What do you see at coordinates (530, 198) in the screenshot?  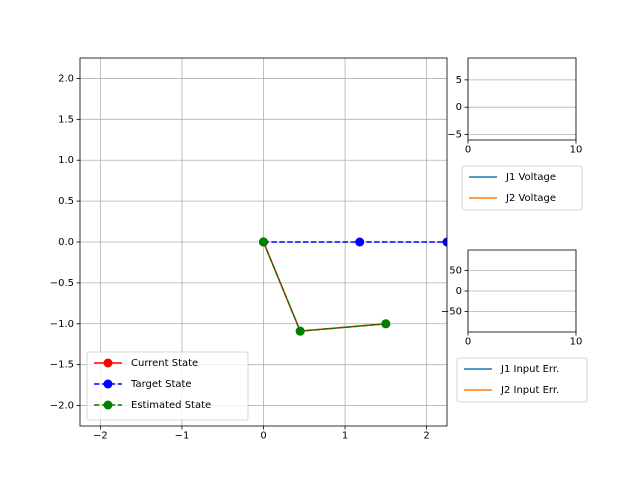 I see `j2-voltage-legend-label: J2 Voltage` at bounding box center [530, 198].